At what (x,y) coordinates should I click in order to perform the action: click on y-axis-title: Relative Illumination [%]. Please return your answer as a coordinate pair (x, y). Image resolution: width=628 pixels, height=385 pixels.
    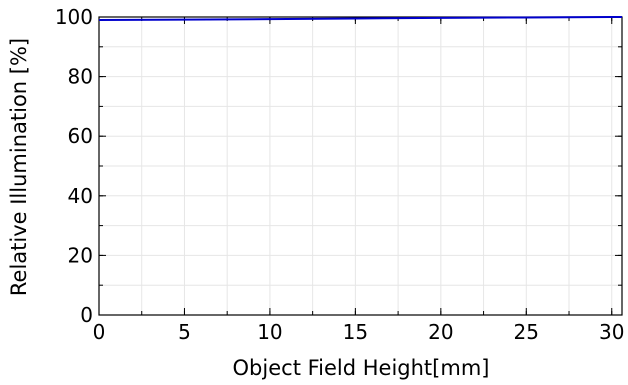
    Looking at the image, I should click on (19, 167).